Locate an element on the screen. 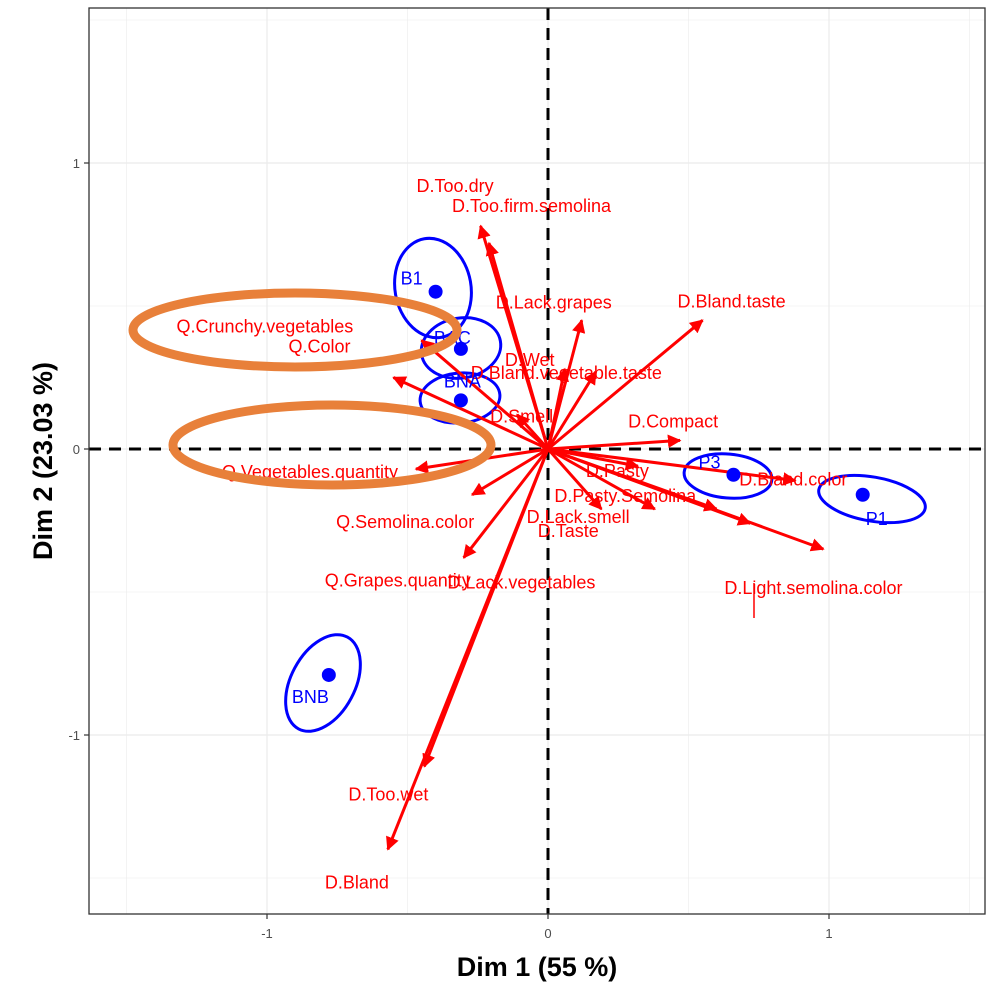  y-tick-label: 1 is located at coordinates (76, 163).